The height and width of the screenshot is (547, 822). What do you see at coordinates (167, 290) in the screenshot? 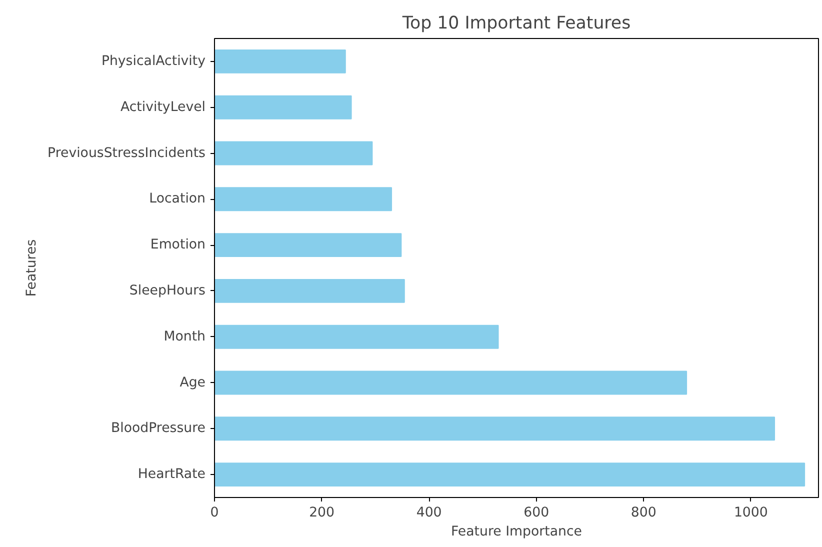
I see `y-tick-label: SleepHours` at bounding box center [167, 290].